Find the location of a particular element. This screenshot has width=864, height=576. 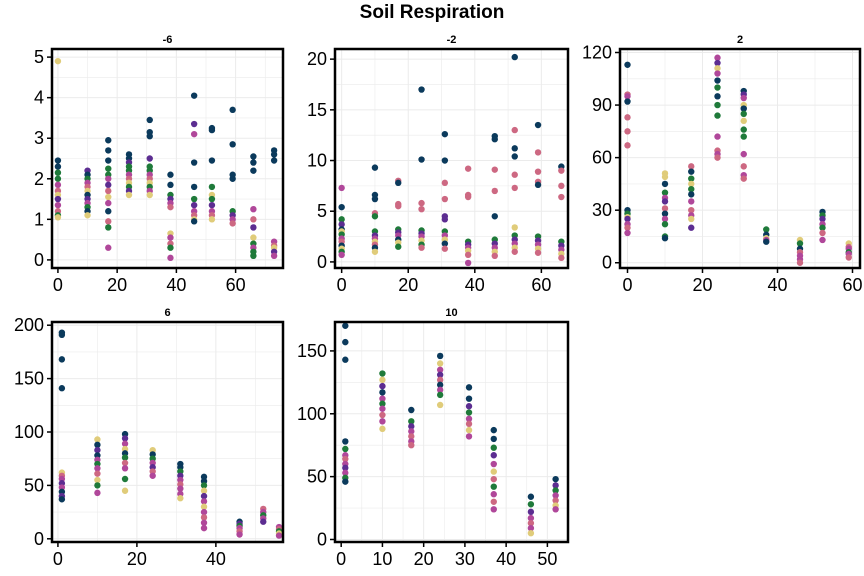

x-tick-label: 0 is located at coordinates (342, 285).